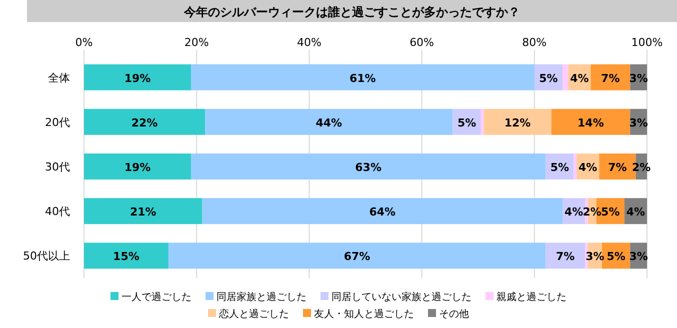 The width and height of the screenshot is (677, 328). I want to click on data-label: 2%, so click(592, 212).